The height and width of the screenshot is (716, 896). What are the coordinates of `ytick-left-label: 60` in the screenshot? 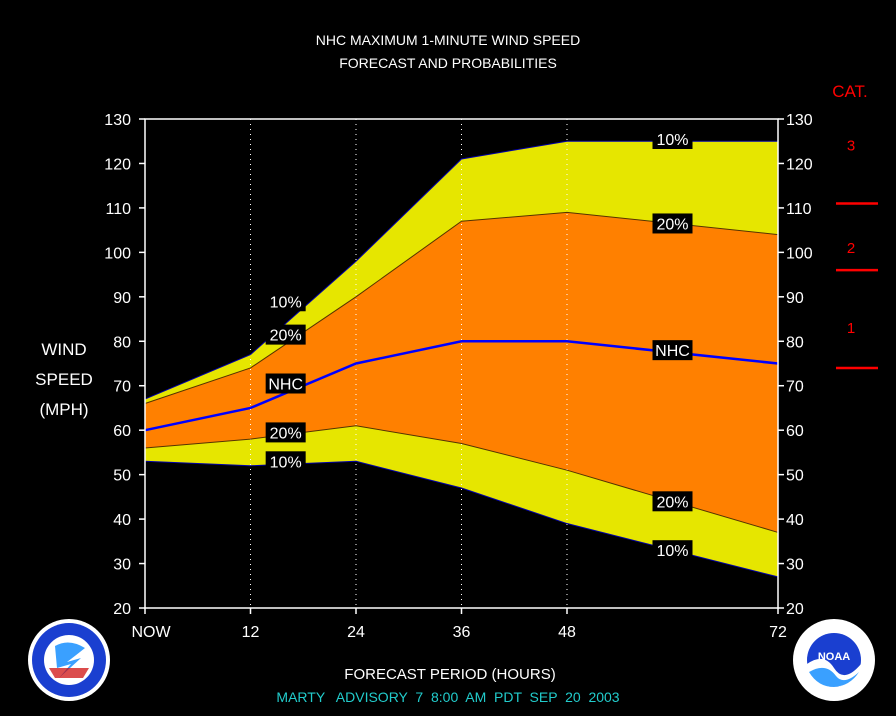 It's located at (122, 431).